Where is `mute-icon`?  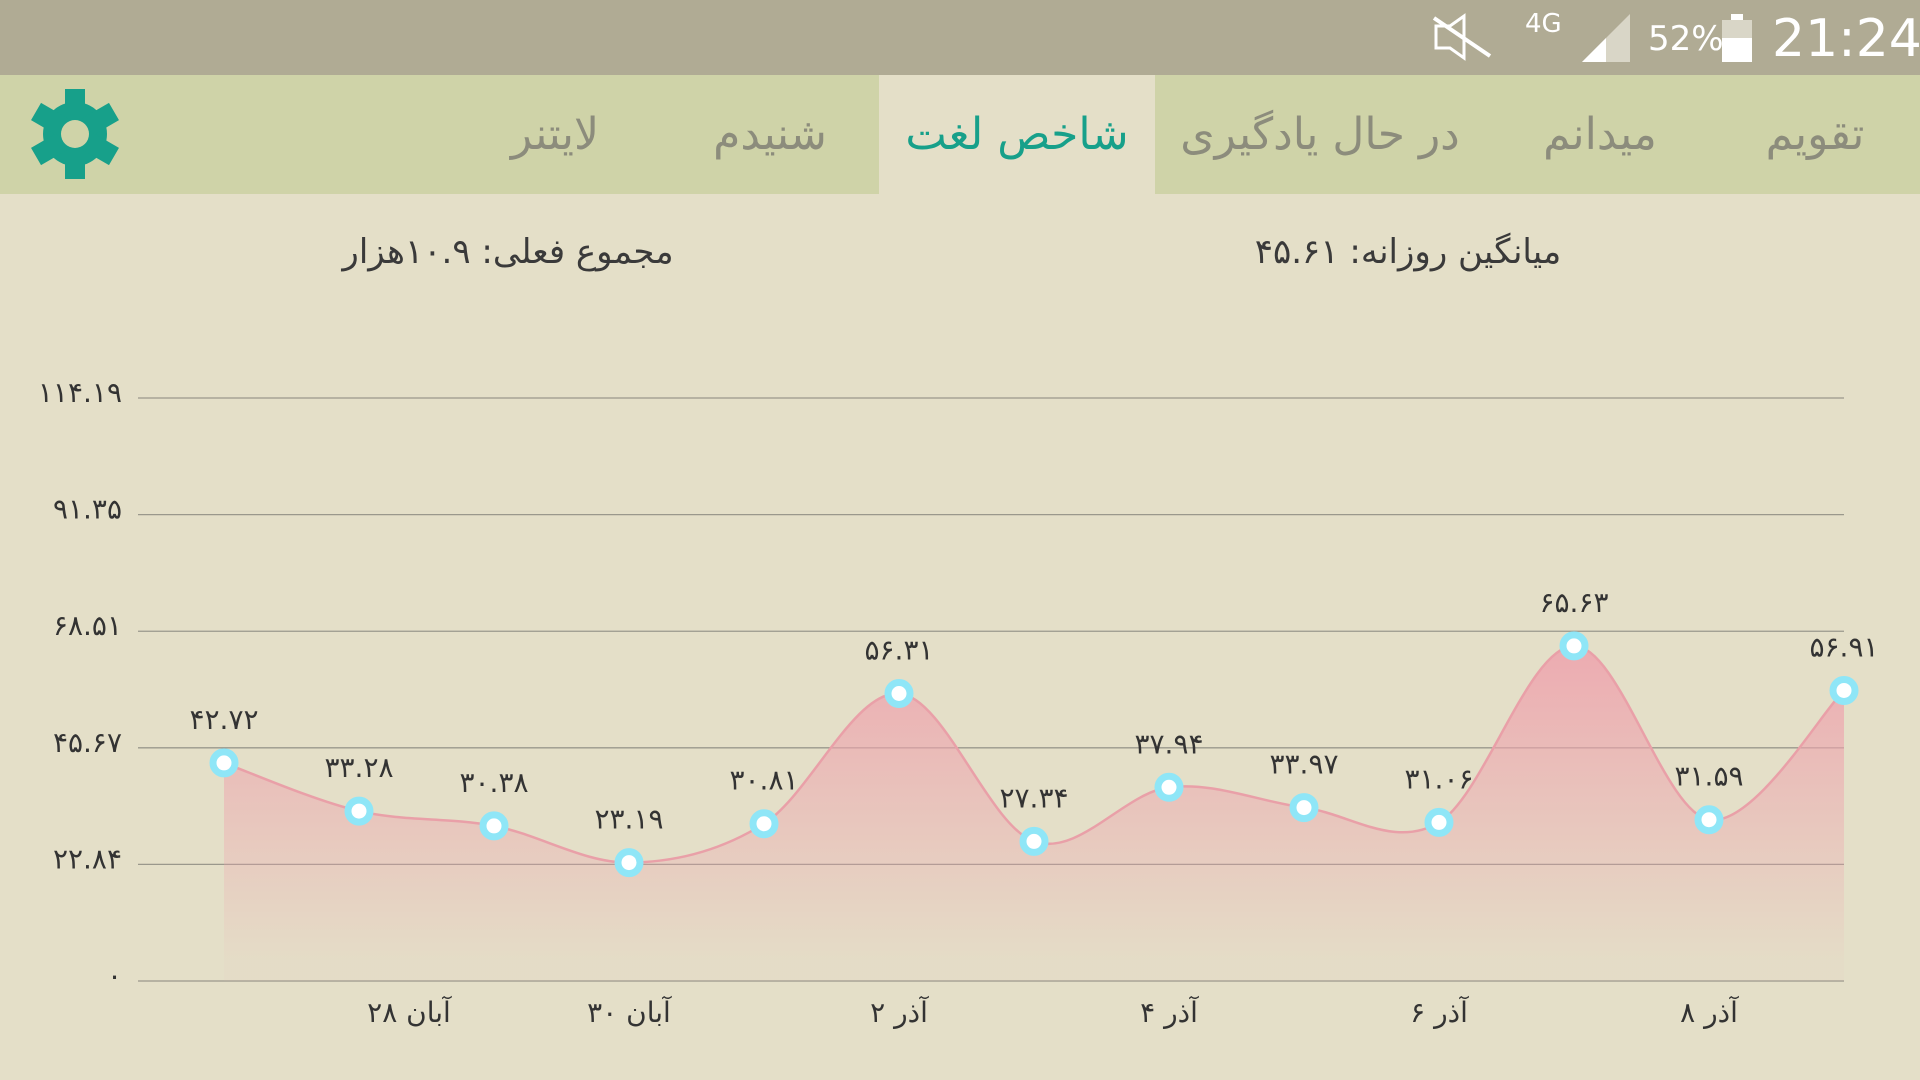
mute-icon is located at coordinates (1462, 37).